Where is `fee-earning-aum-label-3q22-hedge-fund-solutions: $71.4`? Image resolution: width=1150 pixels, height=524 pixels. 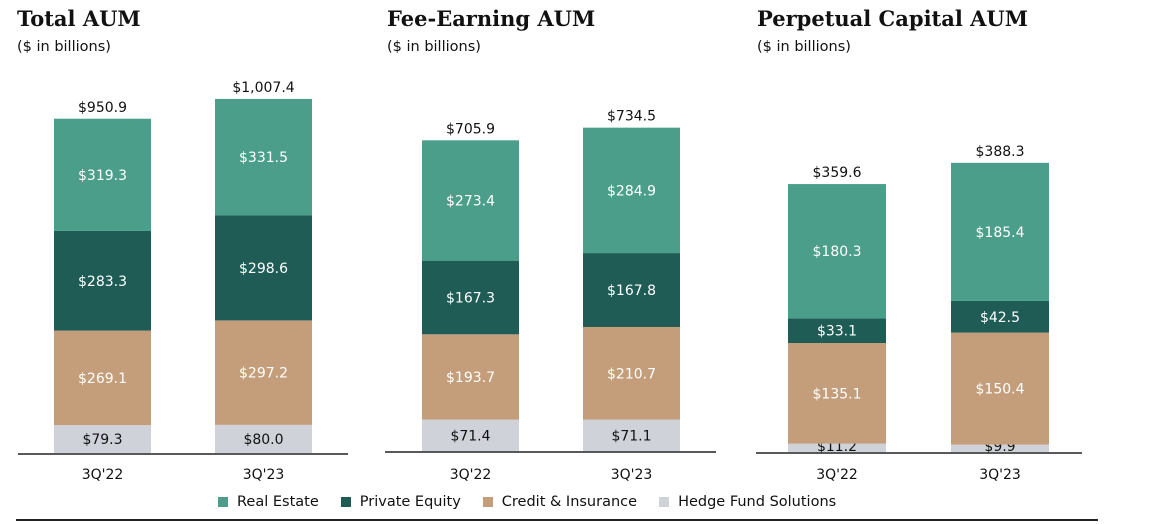
fee-earning-aum-label-3q22-hedge-fund-solutions: $71.4 is located at coordinates (470, 436).